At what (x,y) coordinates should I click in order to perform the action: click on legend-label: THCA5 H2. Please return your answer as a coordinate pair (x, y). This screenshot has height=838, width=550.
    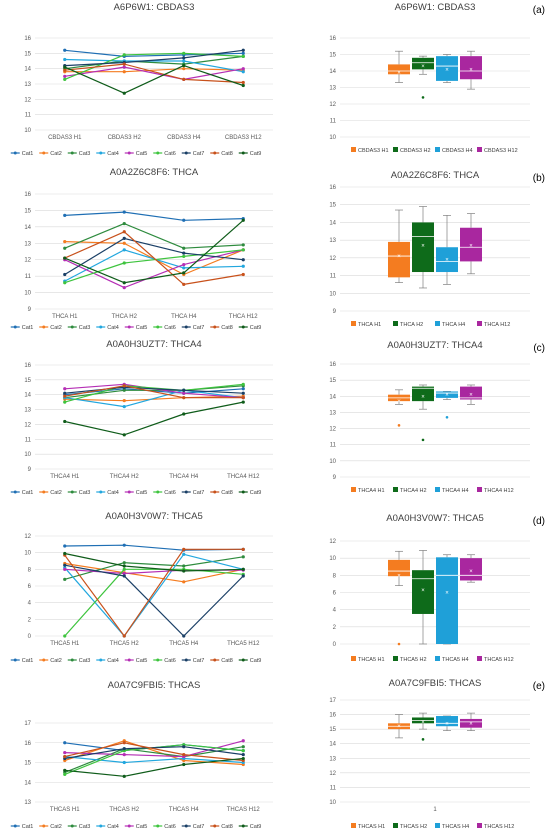
    Looking at the image, I should click on (413, 660).